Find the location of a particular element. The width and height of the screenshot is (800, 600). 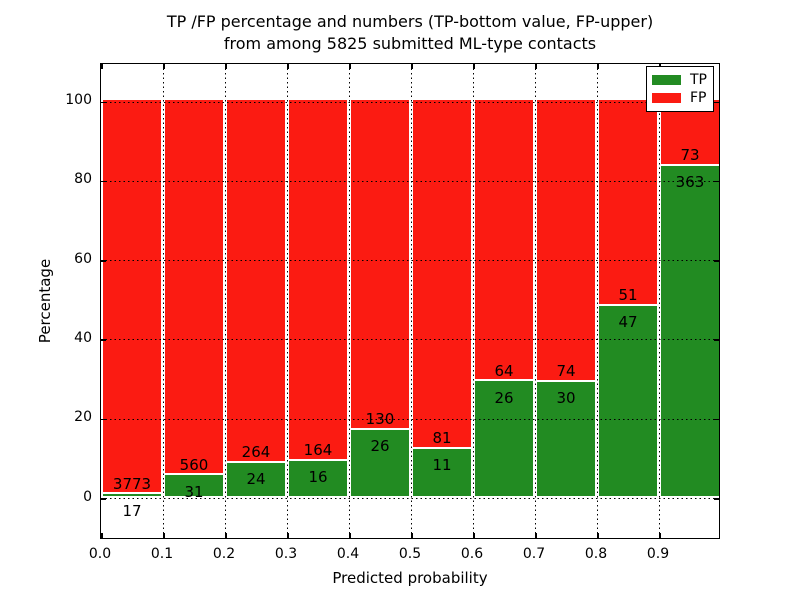

bar-bin-0.7-0.8 is located at coordinates (566, 297).